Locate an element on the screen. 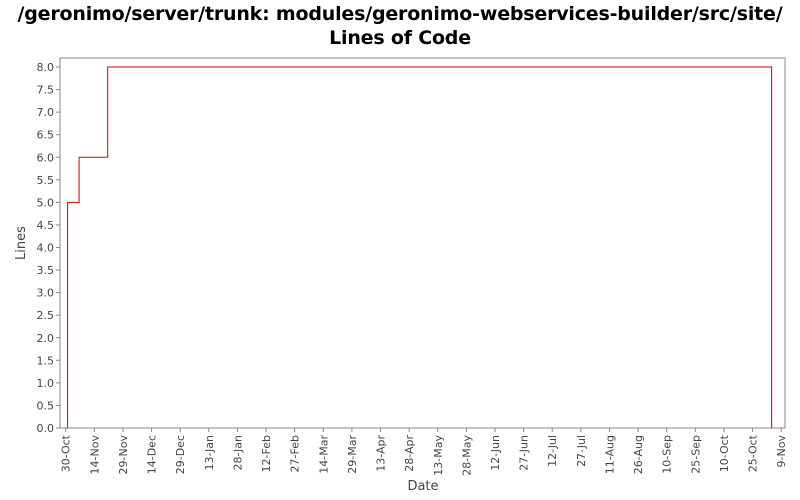 The width and height of the screenshot is (800, 500). x-tick-label: 29-Nov is located at coordinates (123, 455).